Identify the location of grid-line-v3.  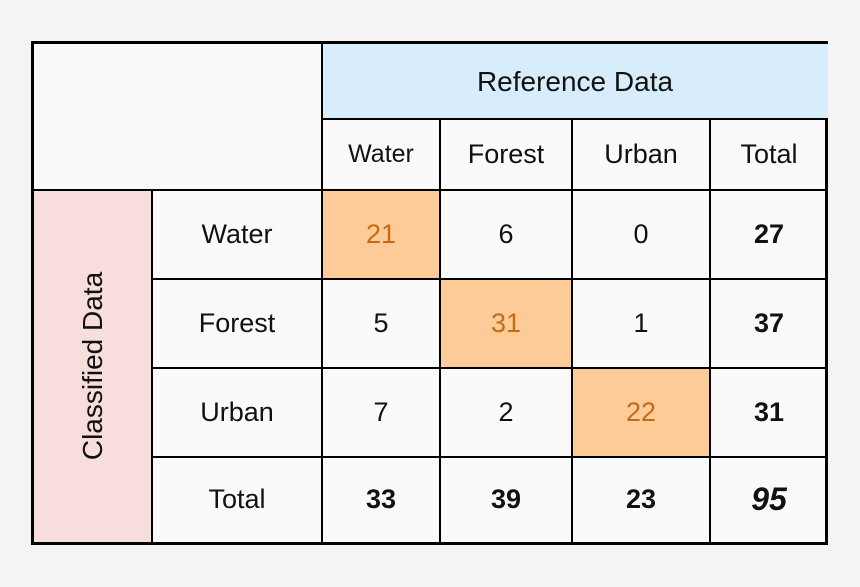
(440, 330).